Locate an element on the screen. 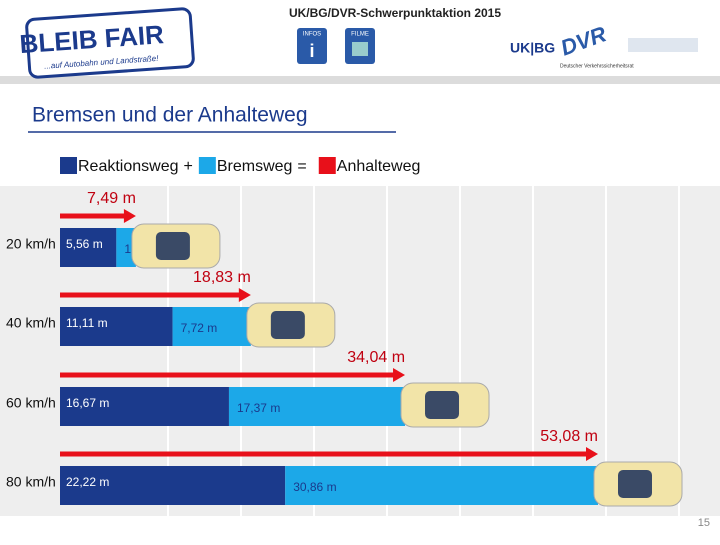 Image resolution: width=720 pixels, height=545 pixels. icon-glyph: i is located at coordinates (311, 51).